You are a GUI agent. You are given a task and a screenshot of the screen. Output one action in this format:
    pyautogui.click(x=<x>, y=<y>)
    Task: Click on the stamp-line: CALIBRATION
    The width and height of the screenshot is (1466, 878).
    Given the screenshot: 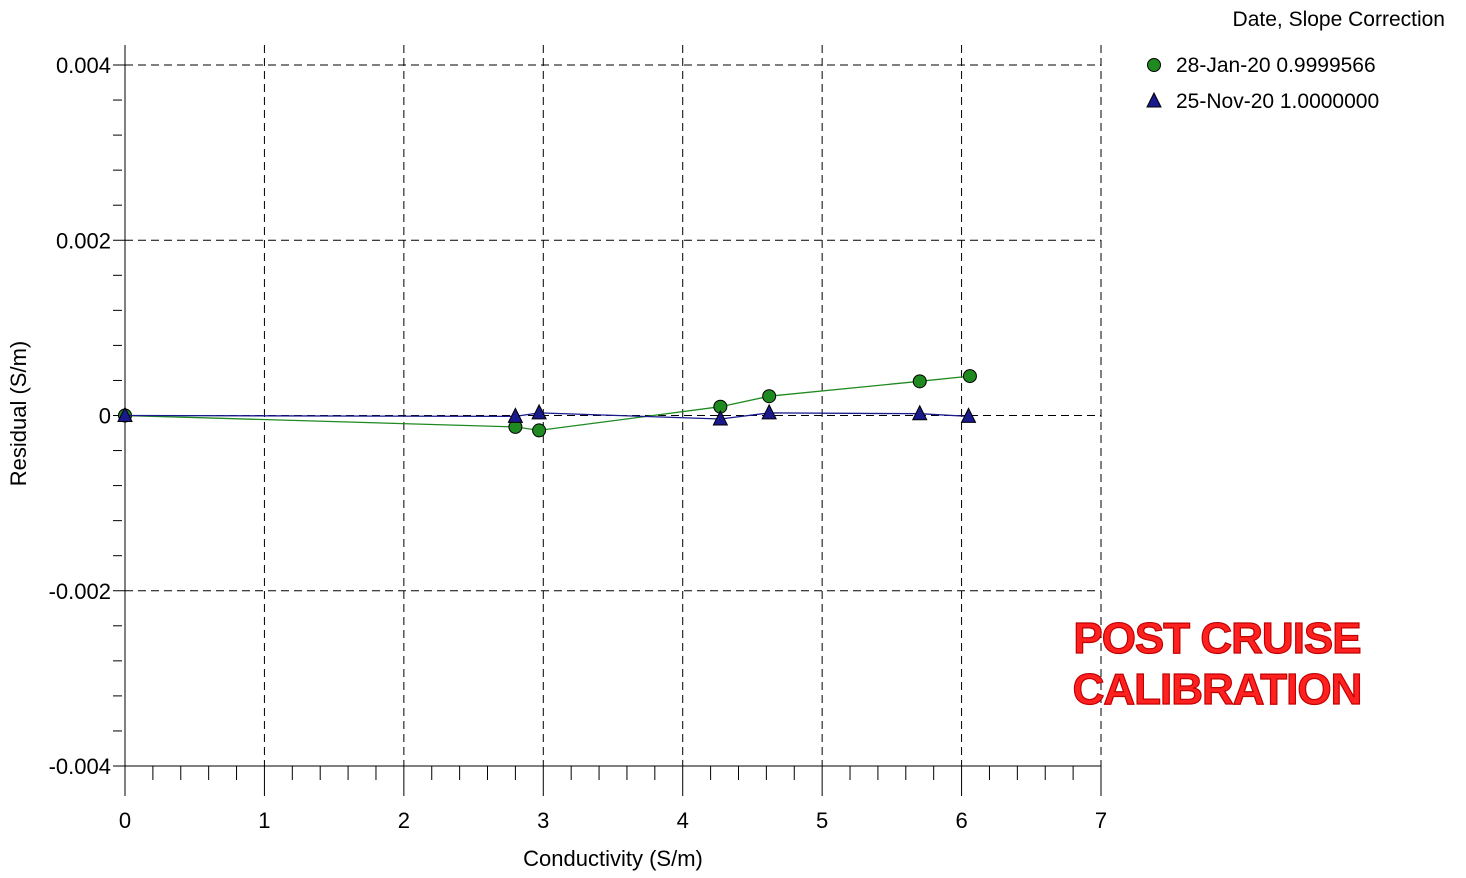 What is the action you would take?
    pyautogui.click(x=1217, y=689)
    